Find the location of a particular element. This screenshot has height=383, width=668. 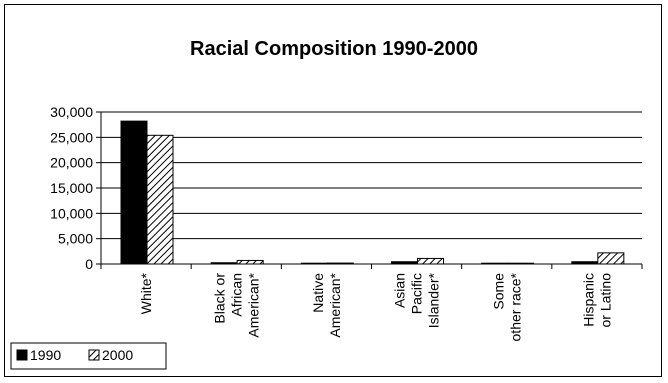

bar-1990 is located at coordinates (134, 192).